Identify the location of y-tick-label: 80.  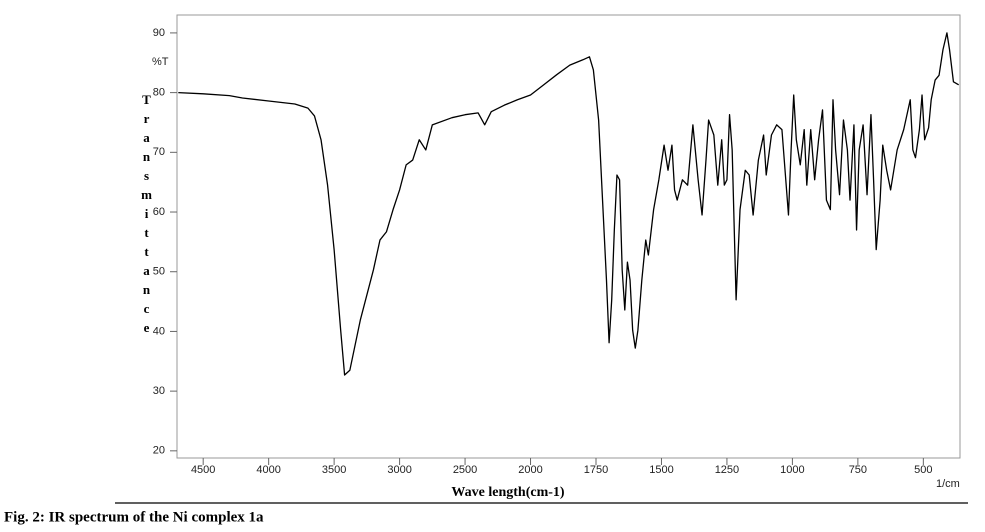
(159, 93).